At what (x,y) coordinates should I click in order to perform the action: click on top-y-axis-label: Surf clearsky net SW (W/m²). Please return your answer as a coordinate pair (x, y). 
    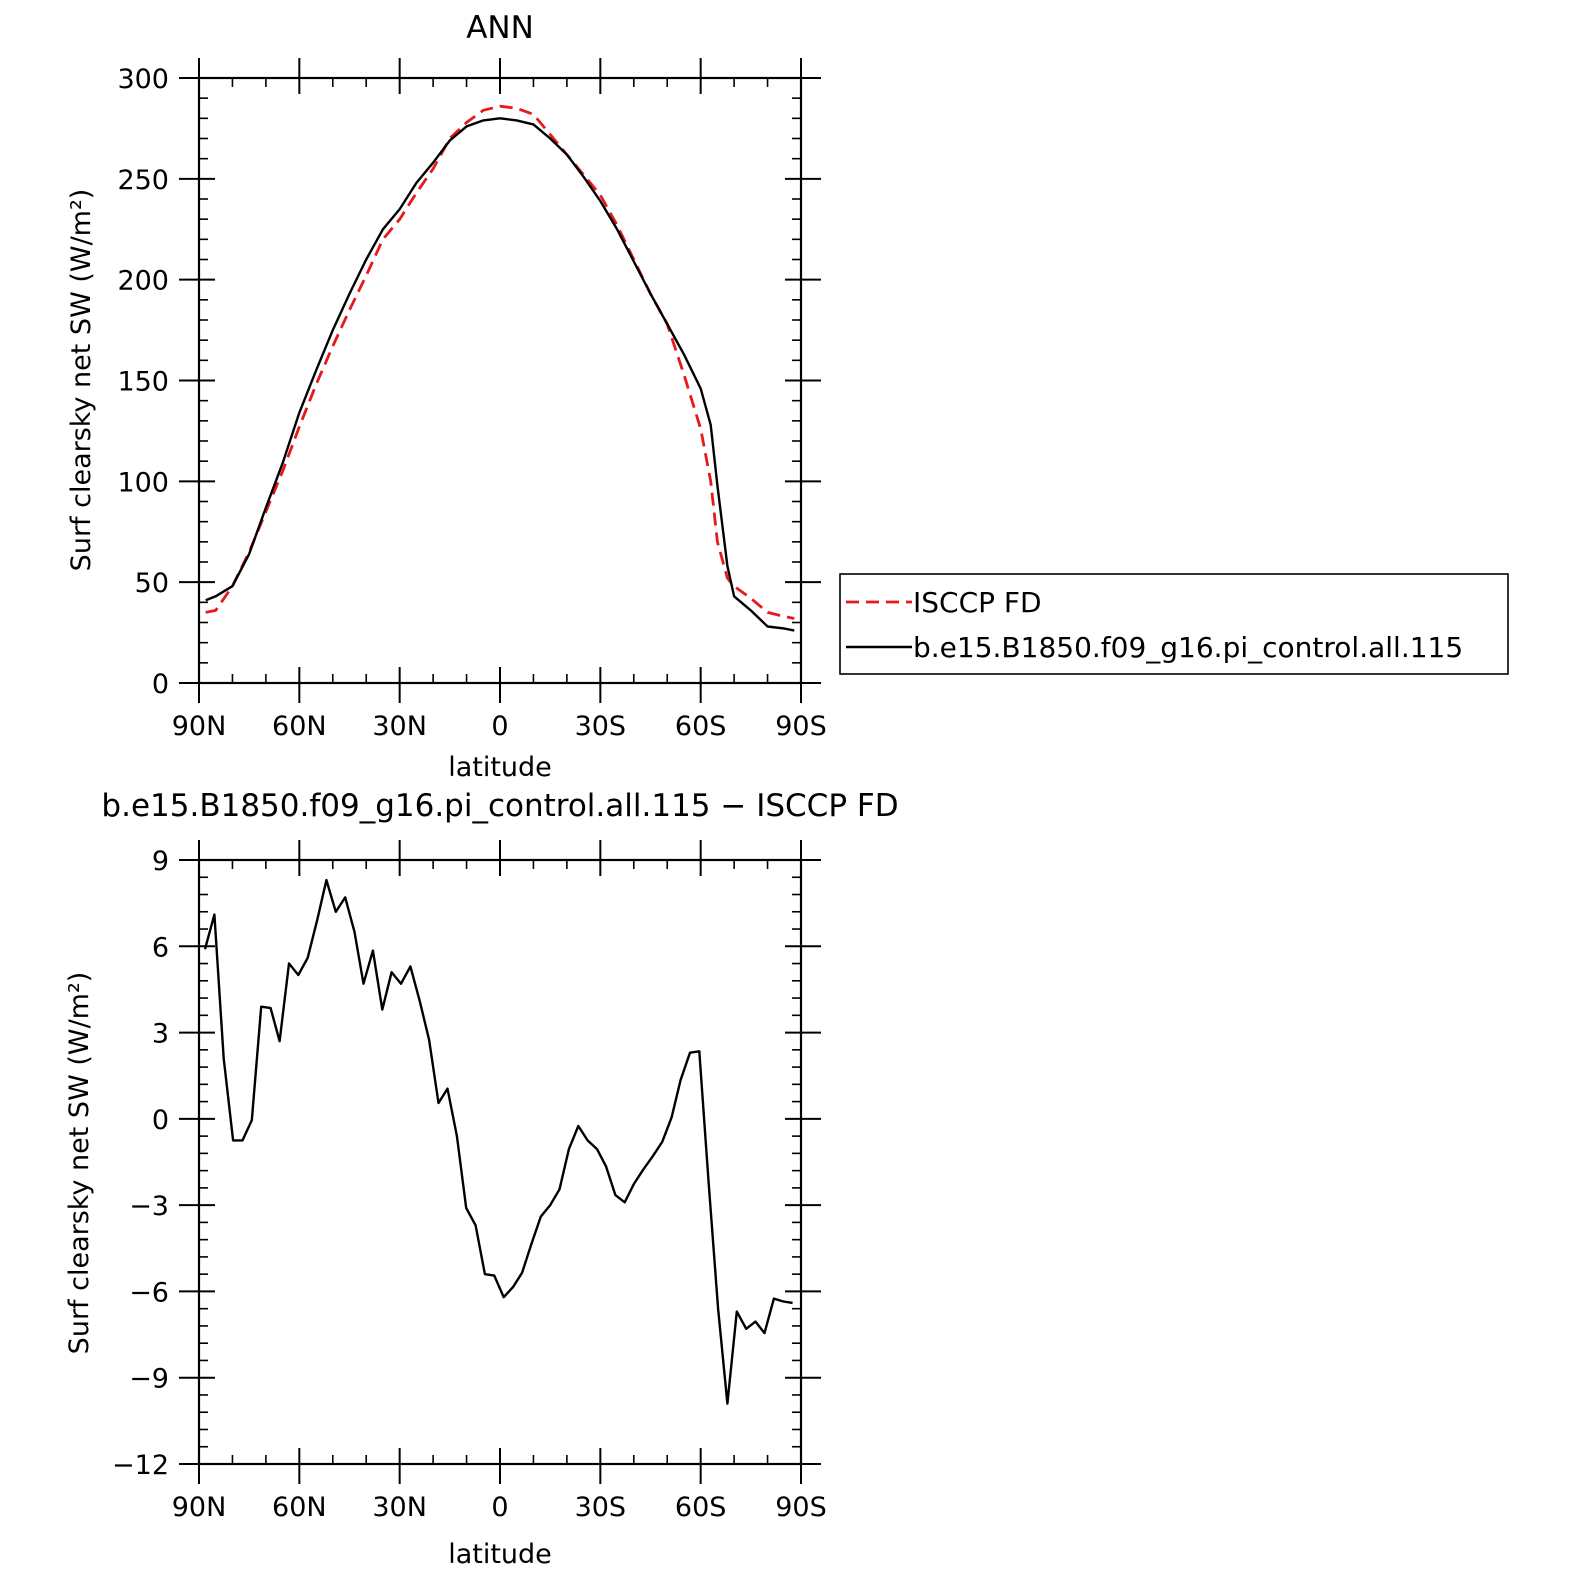
    Looking at the image, I should click on (81, 380).